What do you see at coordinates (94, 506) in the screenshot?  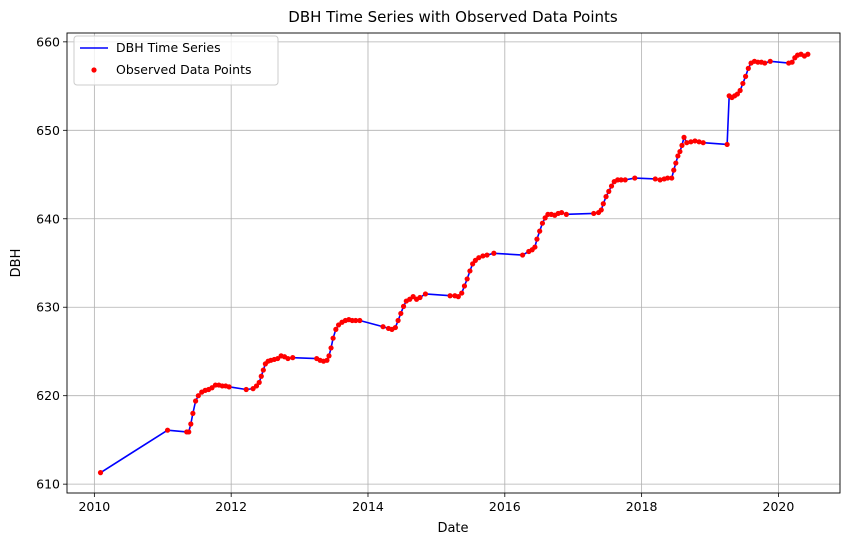 I see `x-tick-label: 2010` at bounding box center [94, 506].